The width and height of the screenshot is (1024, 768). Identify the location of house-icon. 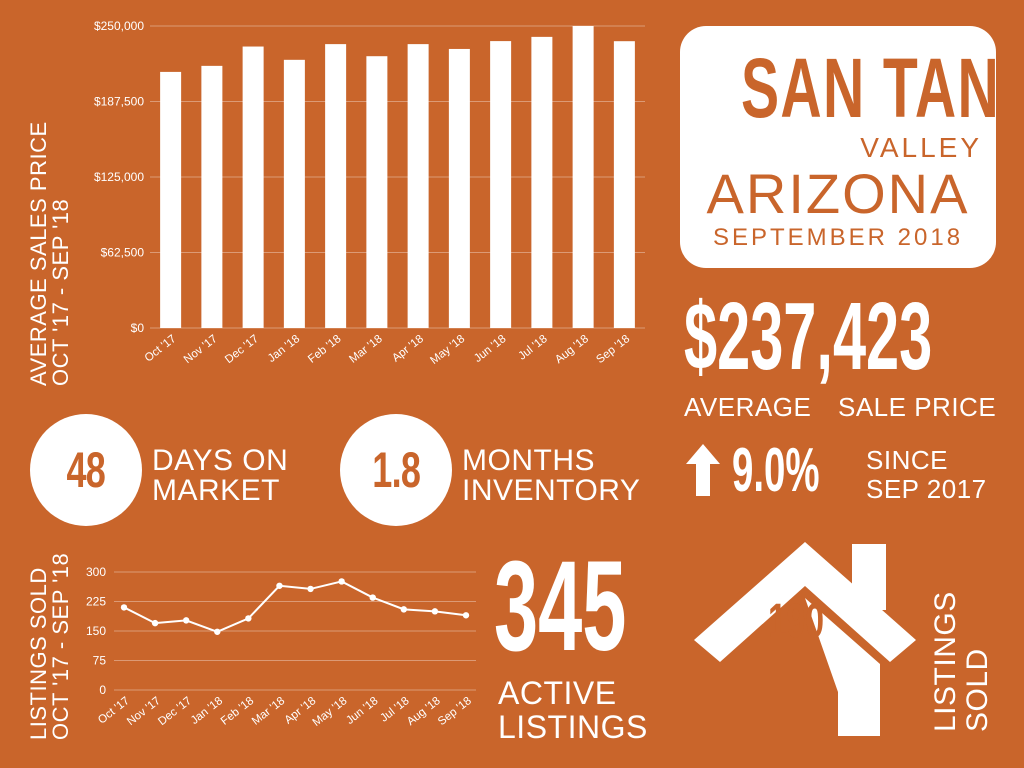
(805, 639).